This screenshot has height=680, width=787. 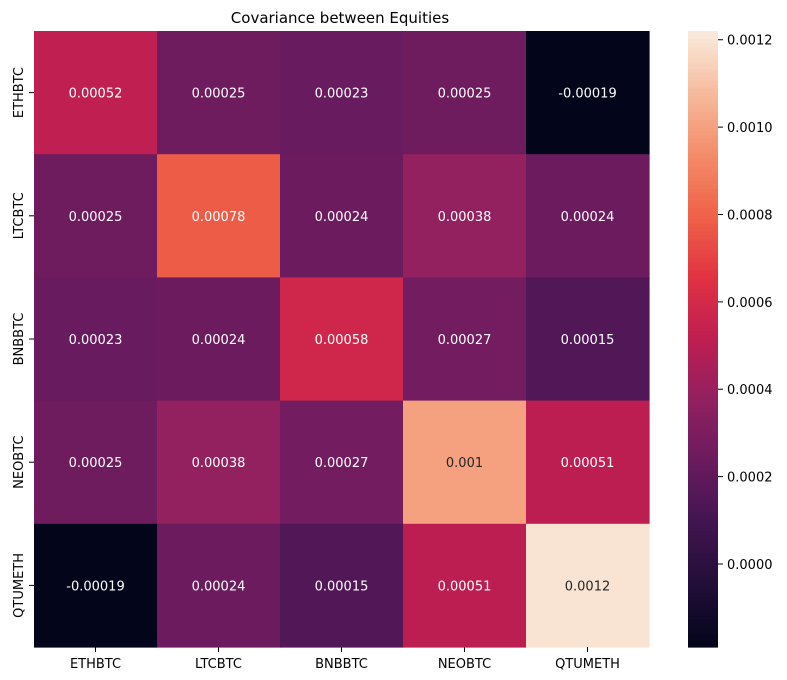 I want to click on cell-annotation-1-2: 0.00024, so click(x=342, y=217).